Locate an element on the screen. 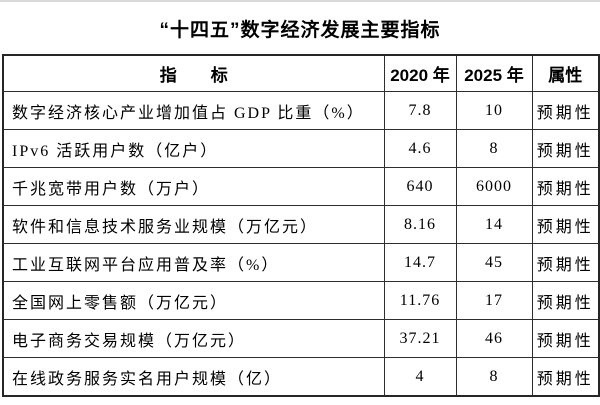 The height and width of the screenshot is (405, 600). cell-2020-value: 4.6 is located at coordinates (420, 148).